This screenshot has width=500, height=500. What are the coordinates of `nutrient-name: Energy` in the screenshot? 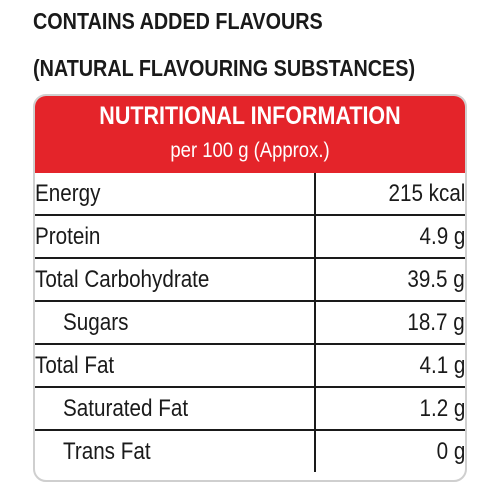 It's located at (68, 193).